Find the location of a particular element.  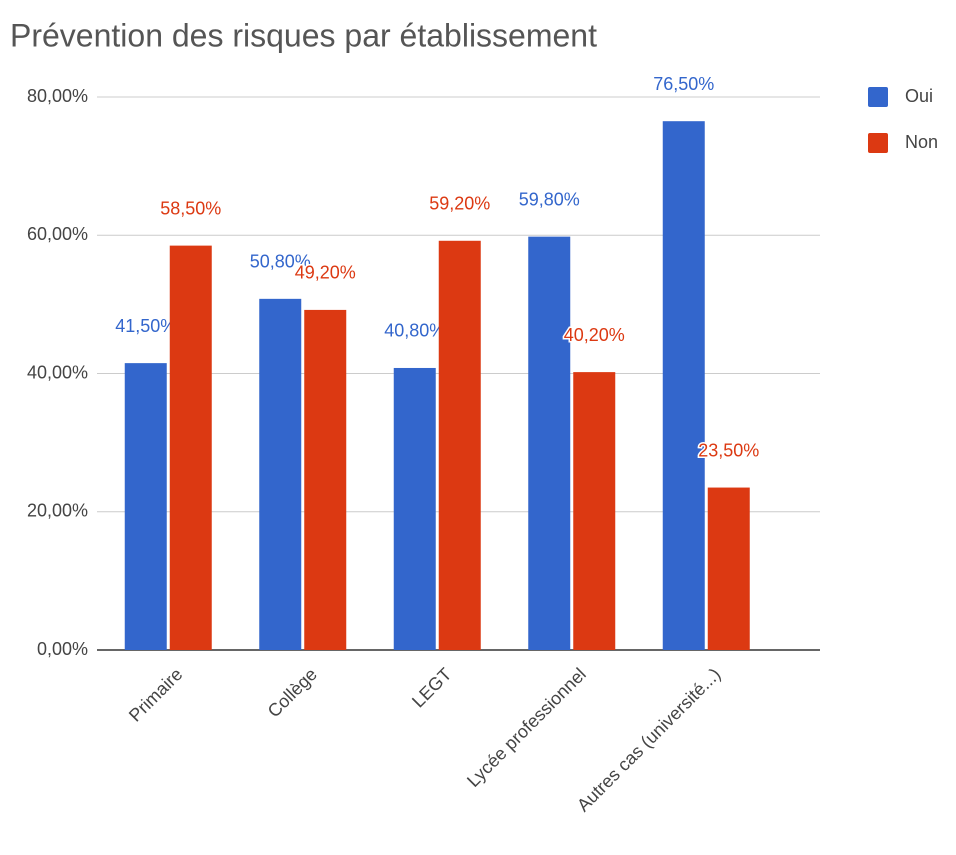

data-label: 76,50% is located at coordinates (683, 84).